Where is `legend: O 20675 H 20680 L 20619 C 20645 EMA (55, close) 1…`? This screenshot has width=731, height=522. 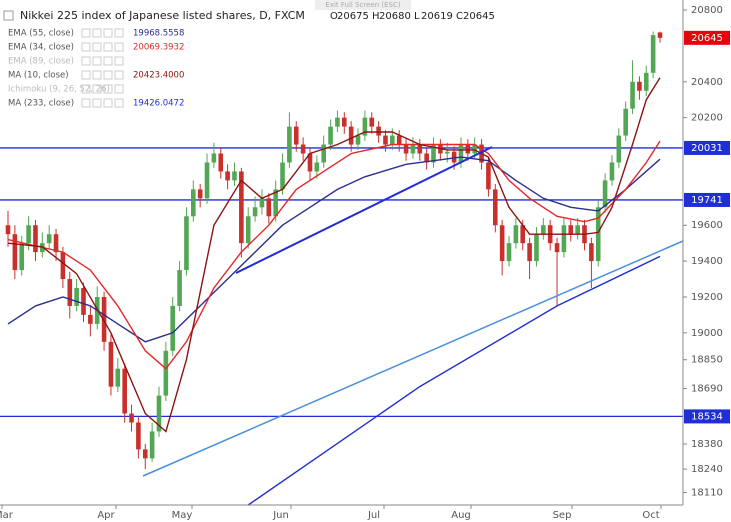 legend: O 20675 H 20680 L 20619 C 20645 EMA (55, close) 1… is located at coordinates (251, 60).